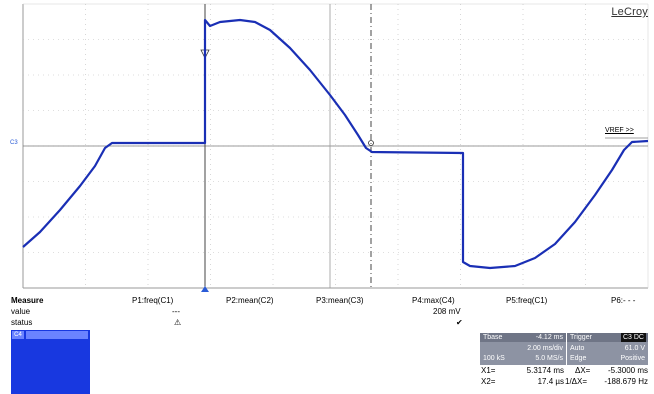 The image size is (654, 394). Describe the element at coordinates (488, 370) in the screenshot. I see `cursor-x1-label: X1=` at that location.